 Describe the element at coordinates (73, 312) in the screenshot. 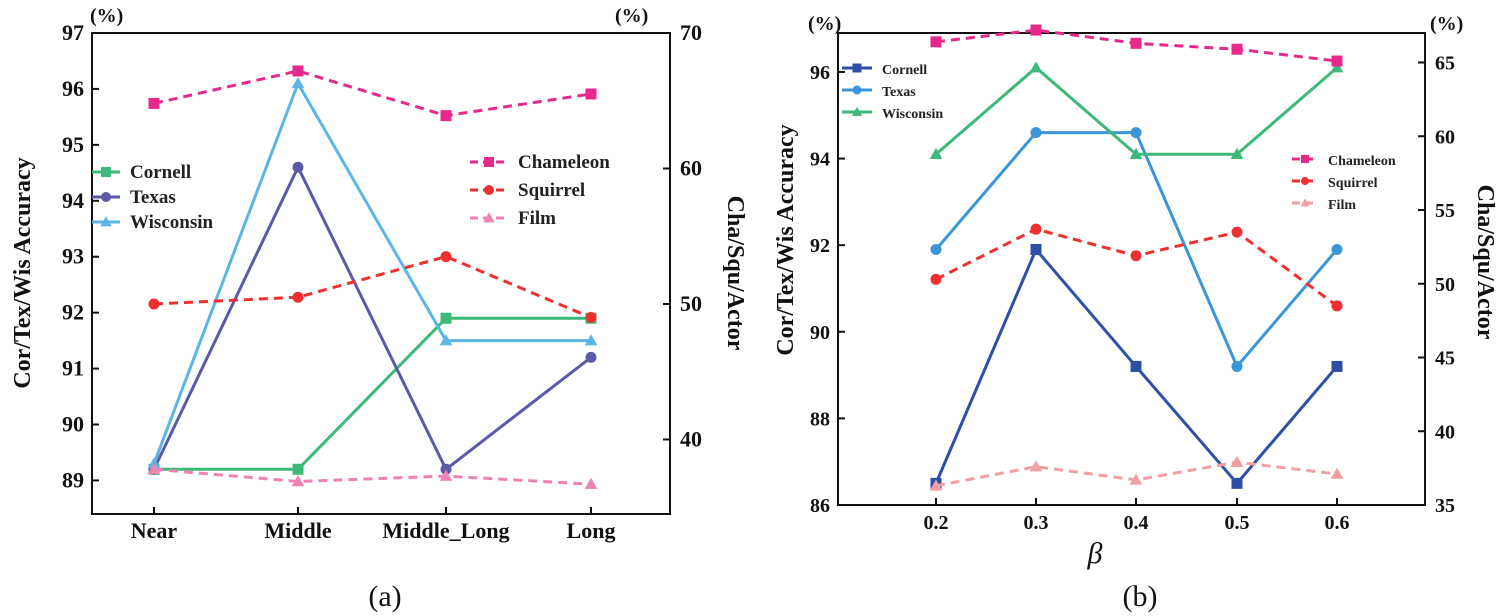

I see `a-ytick-left-label: 92` at that location.